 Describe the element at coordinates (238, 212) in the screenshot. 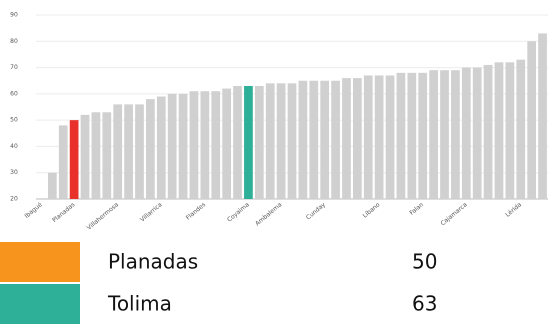

I see `x-tick-label: Coyaima` at that location.